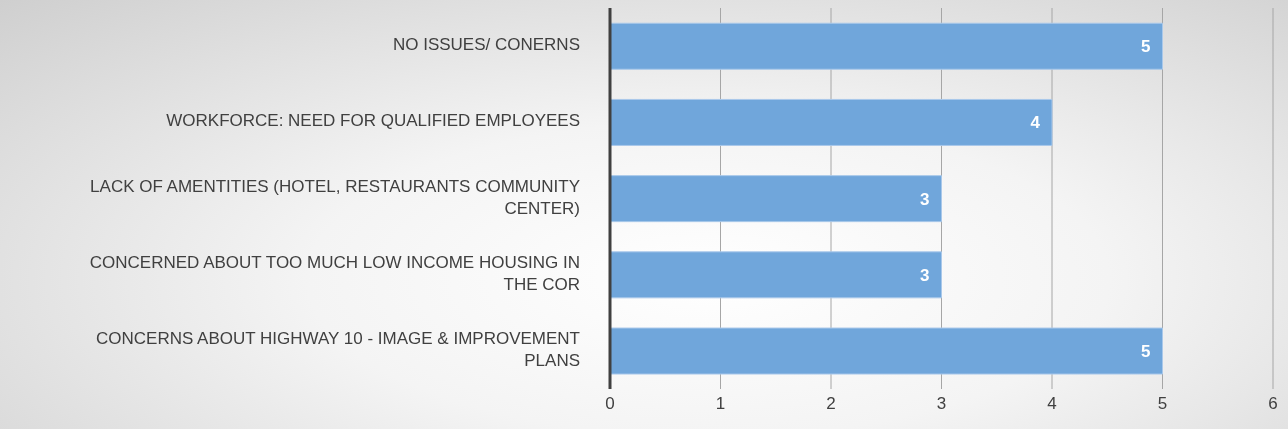 The image size is (1288, 429). Describe the element at coordinates (831, 404) in the screenshot. I see `x-tick-label: 2` at that location.